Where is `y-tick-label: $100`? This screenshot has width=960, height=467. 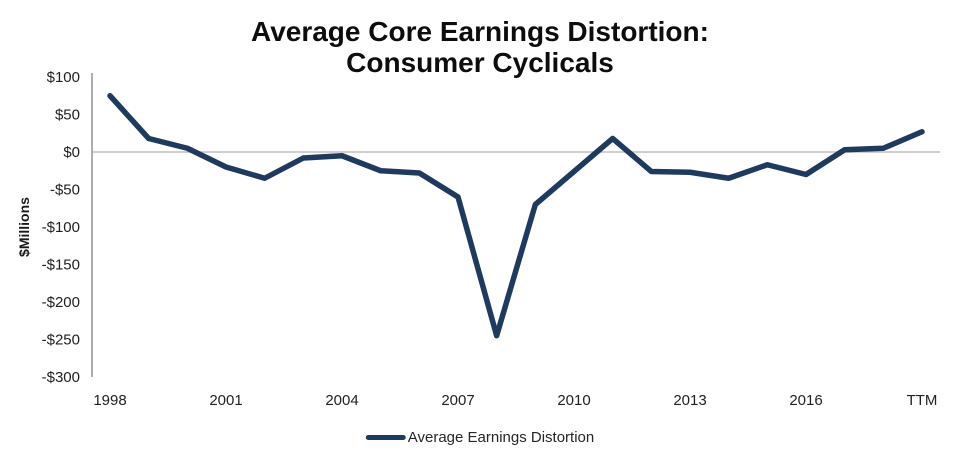
y-tick-label: $100 is located at coordinates (63, 77).